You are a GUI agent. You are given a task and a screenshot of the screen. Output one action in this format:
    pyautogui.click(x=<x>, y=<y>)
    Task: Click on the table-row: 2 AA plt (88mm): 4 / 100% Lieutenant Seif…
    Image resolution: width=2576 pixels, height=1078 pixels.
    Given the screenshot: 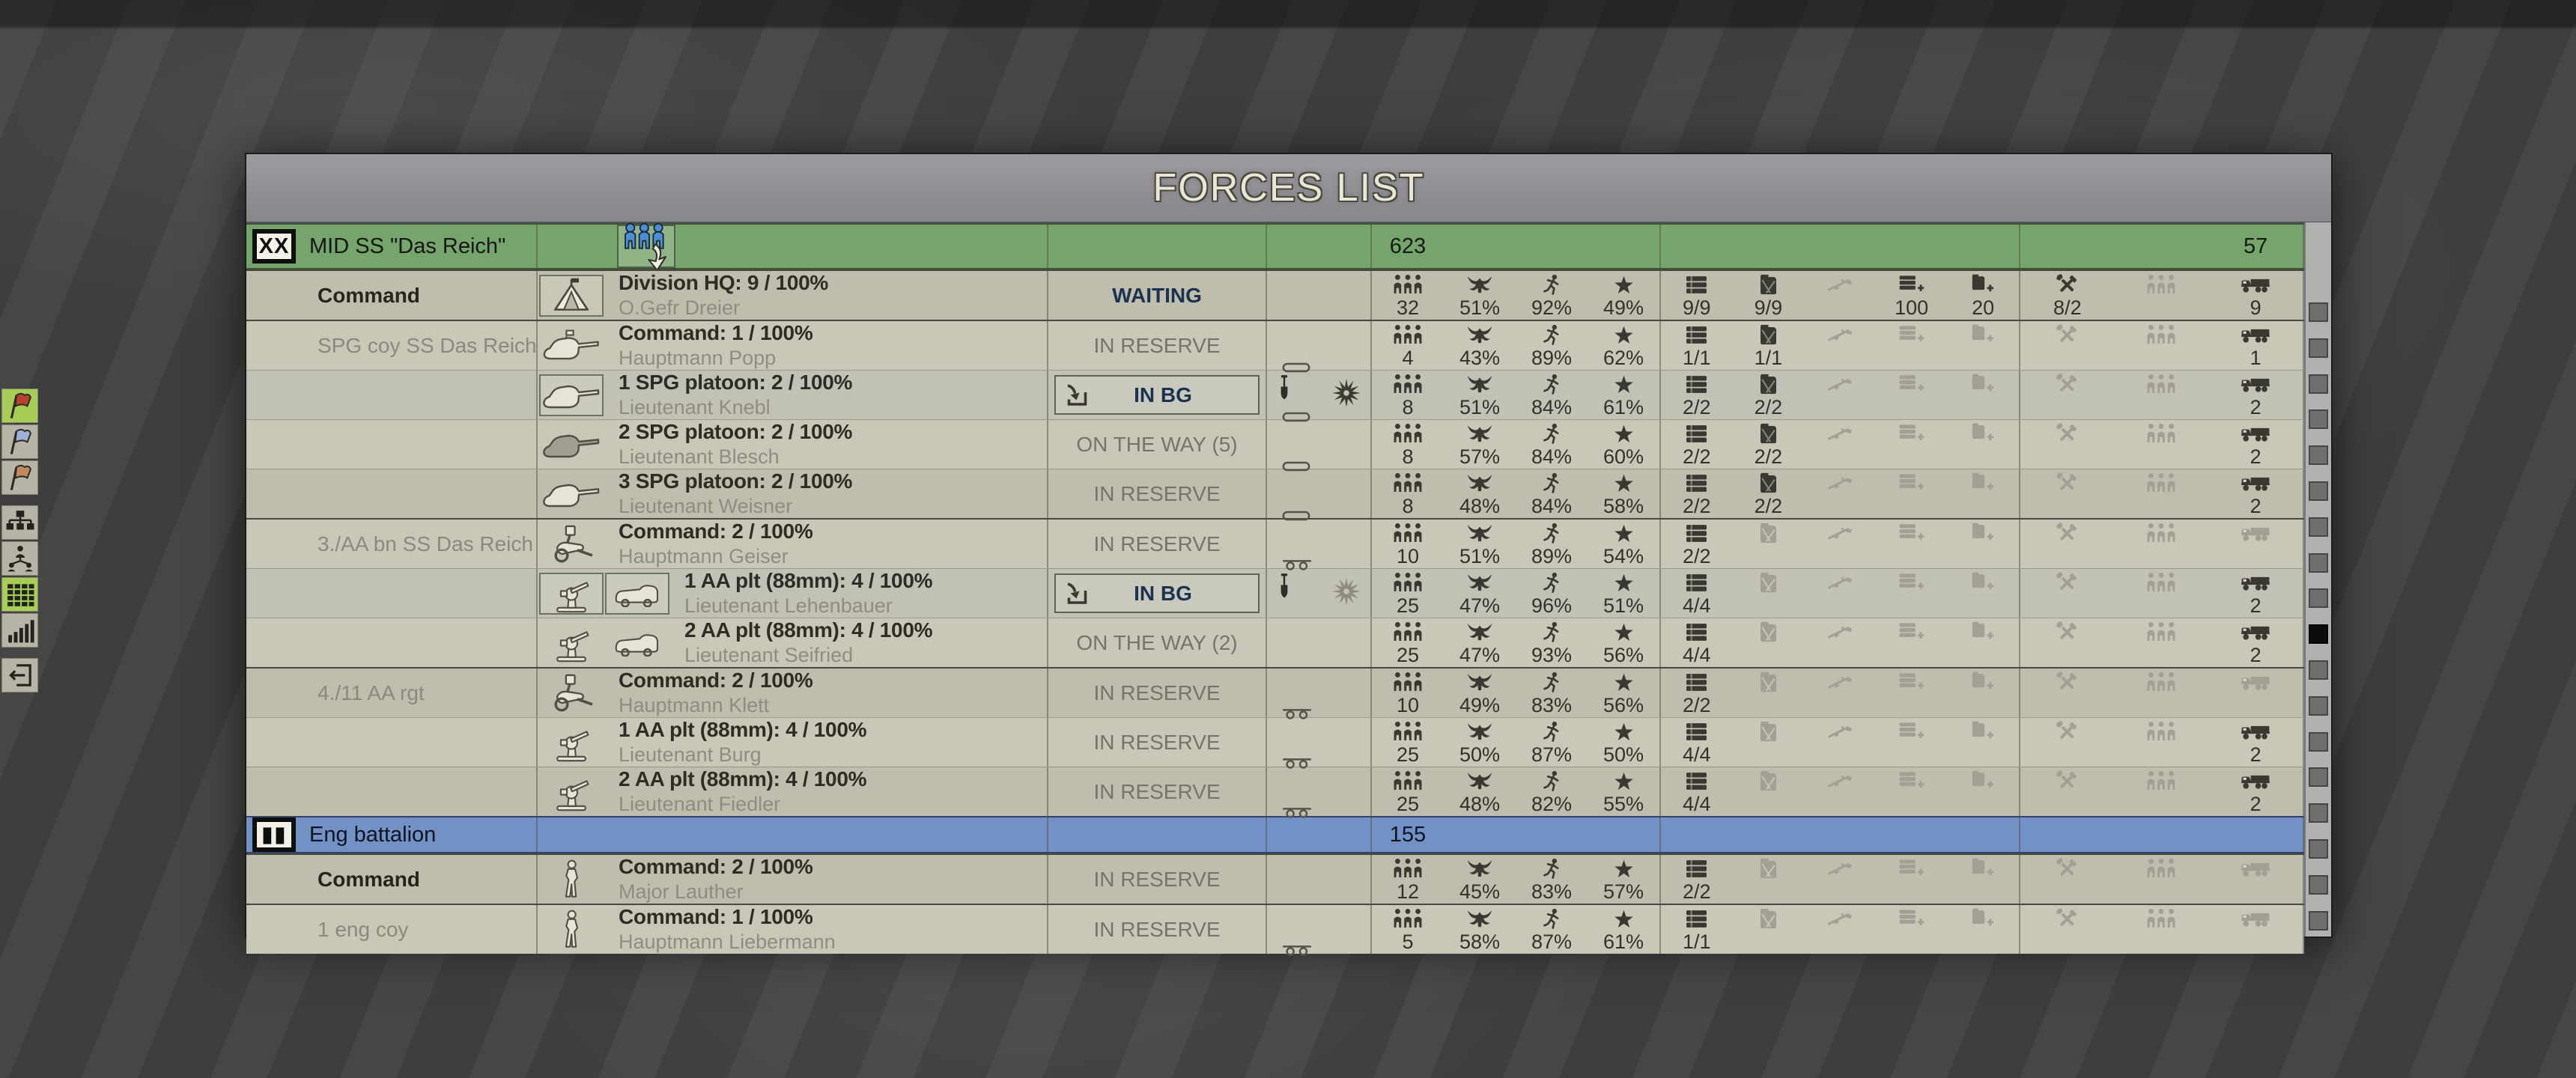 What is the action you would take?
    pyautogui.click(x=1275, y=642)
    